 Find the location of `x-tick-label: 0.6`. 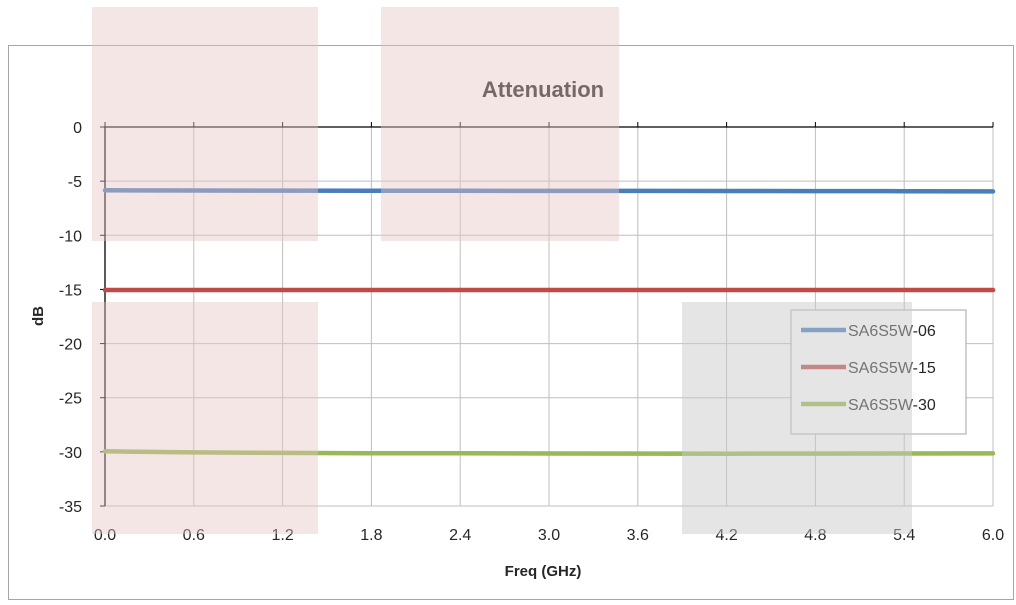

x-tick-label: 0.6 is located at coordinates (194, 535).